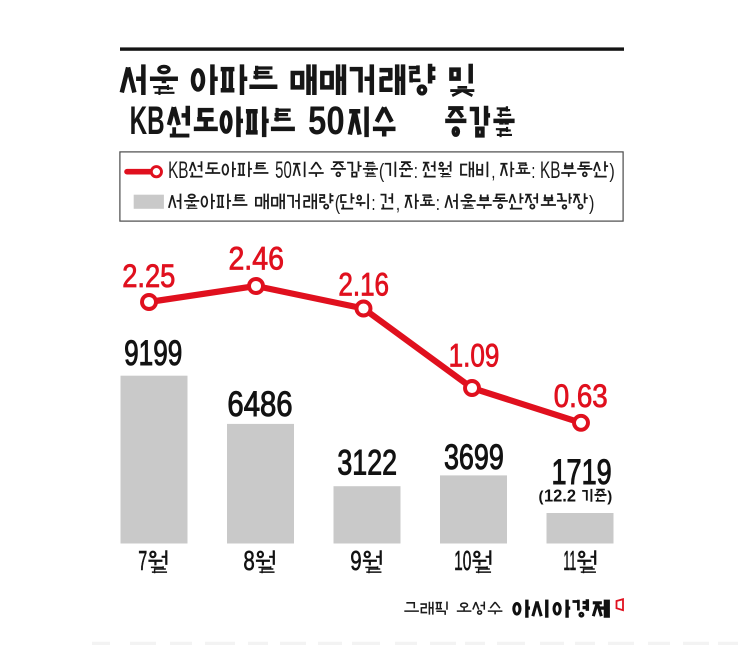  I want to click on svg-text: 11, so click(569, 560).